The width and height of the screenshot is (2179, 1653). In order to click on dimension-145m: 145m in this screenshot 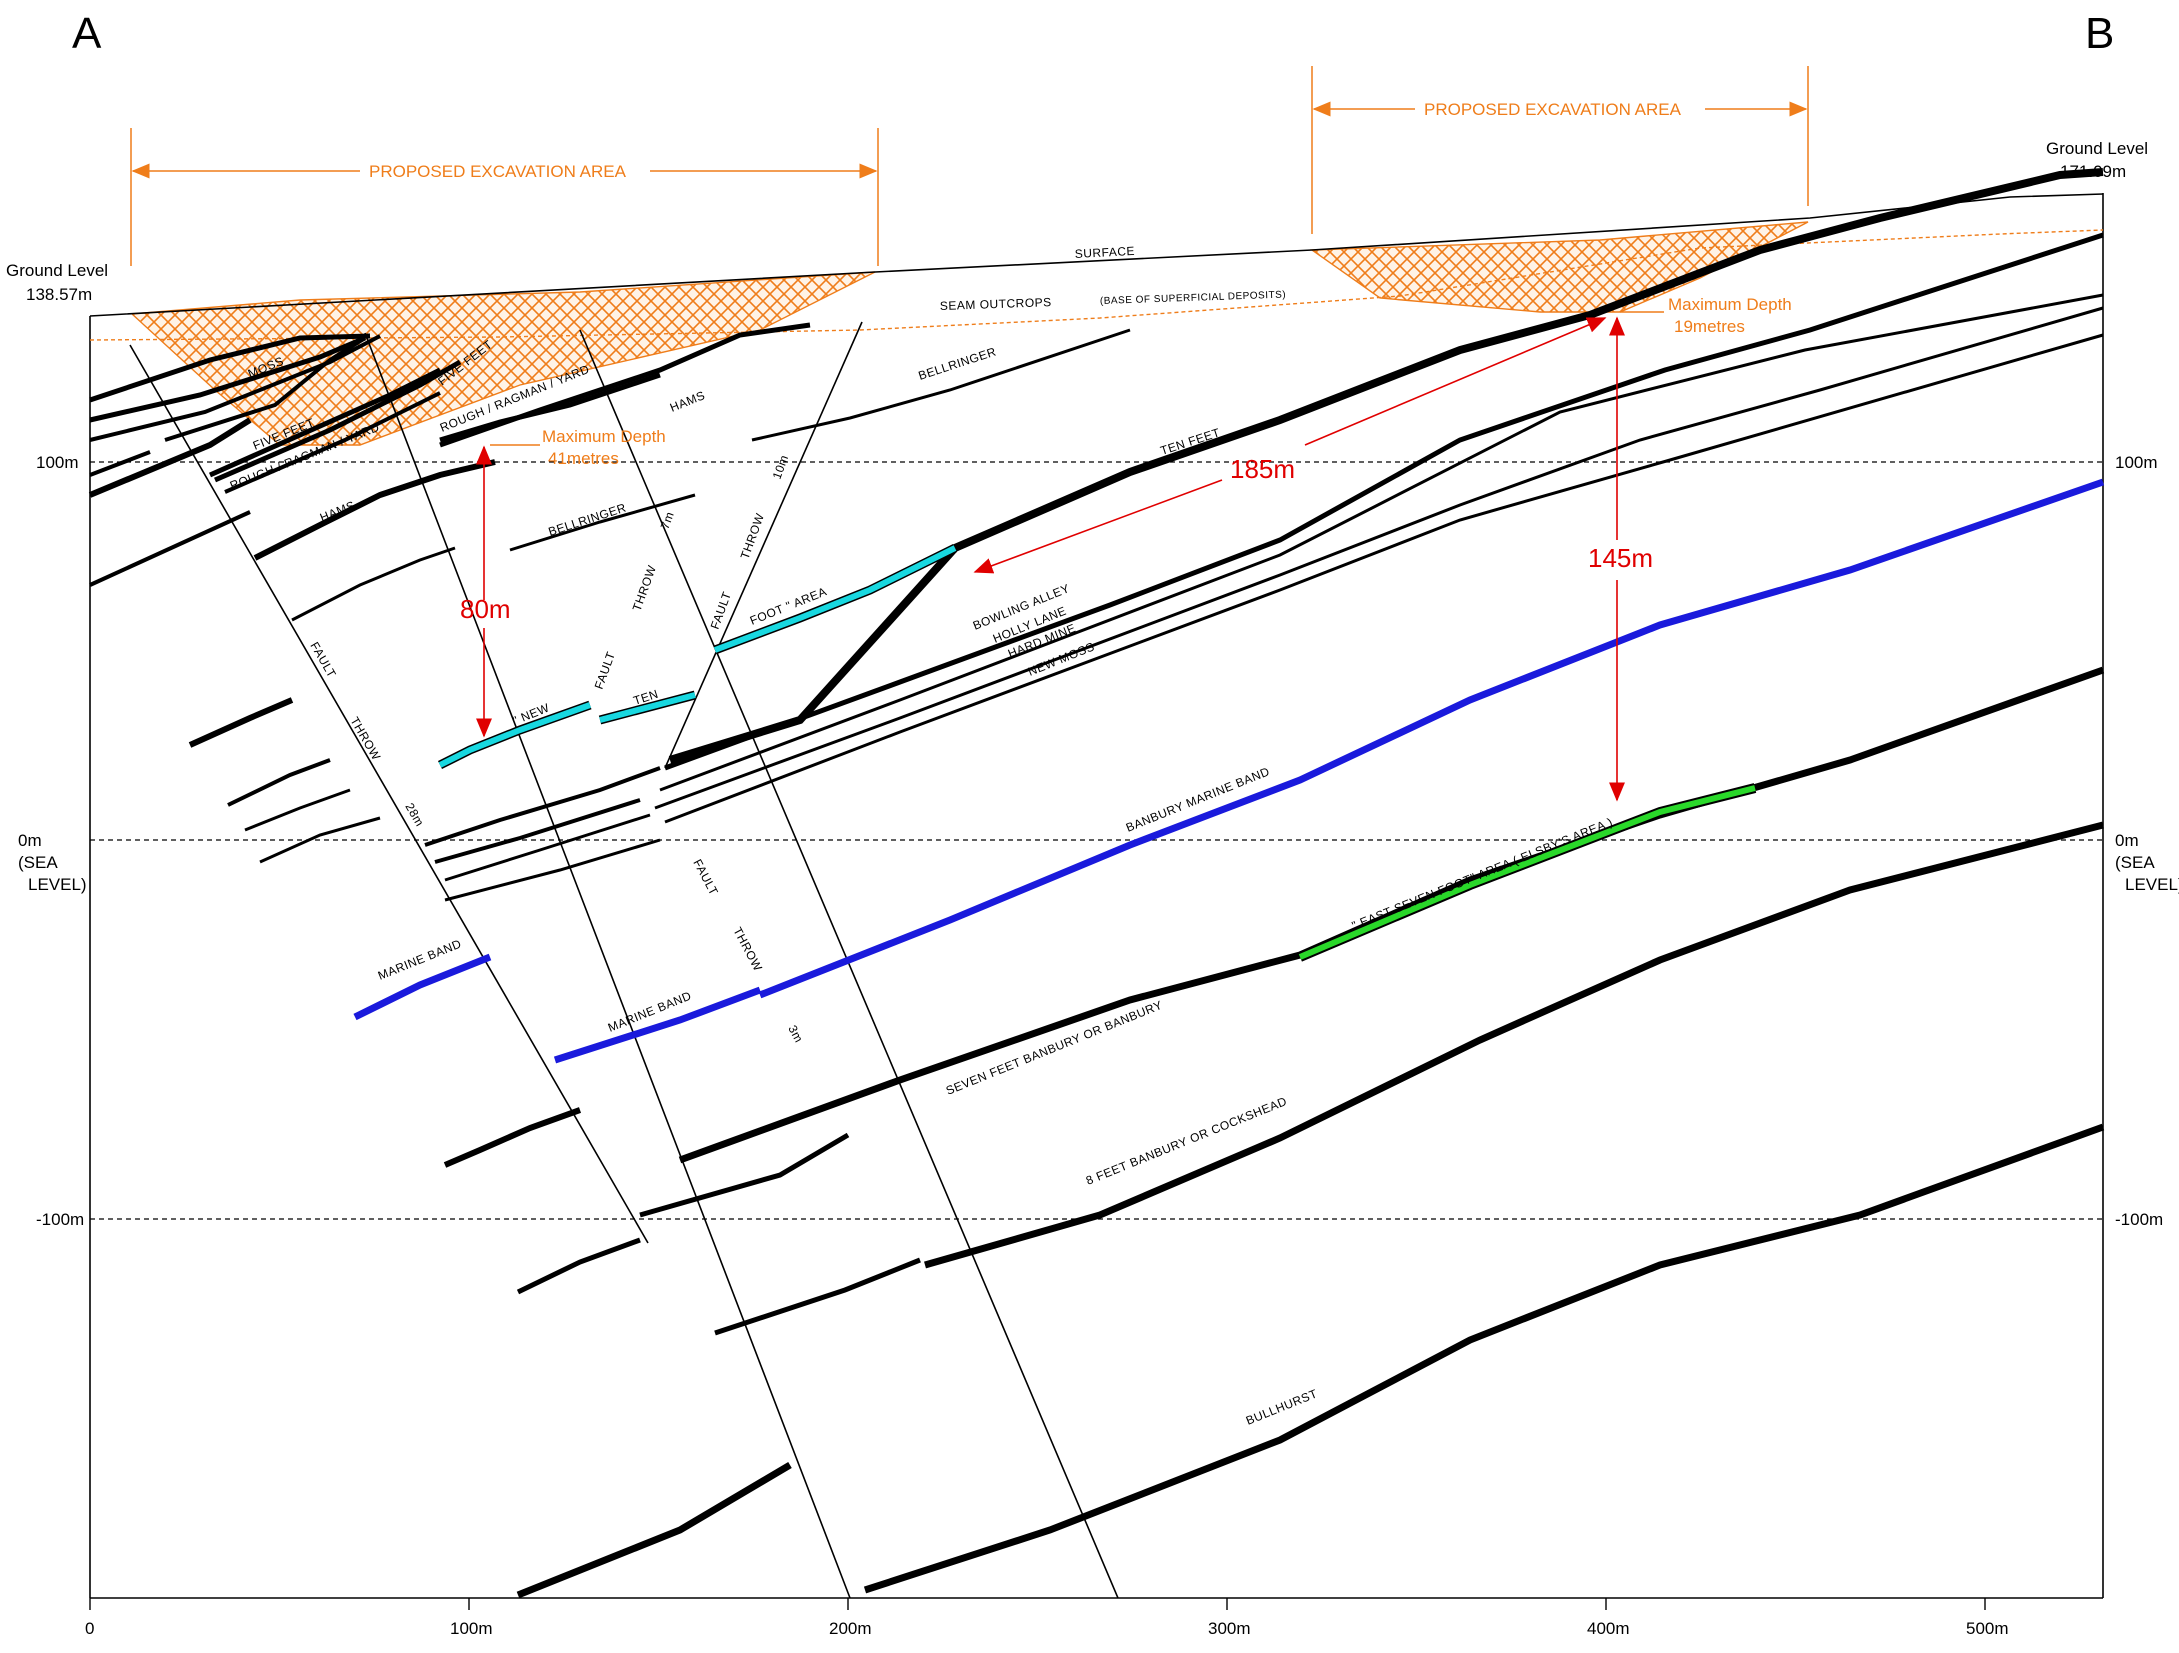, I will do `click(1620, 558)`.